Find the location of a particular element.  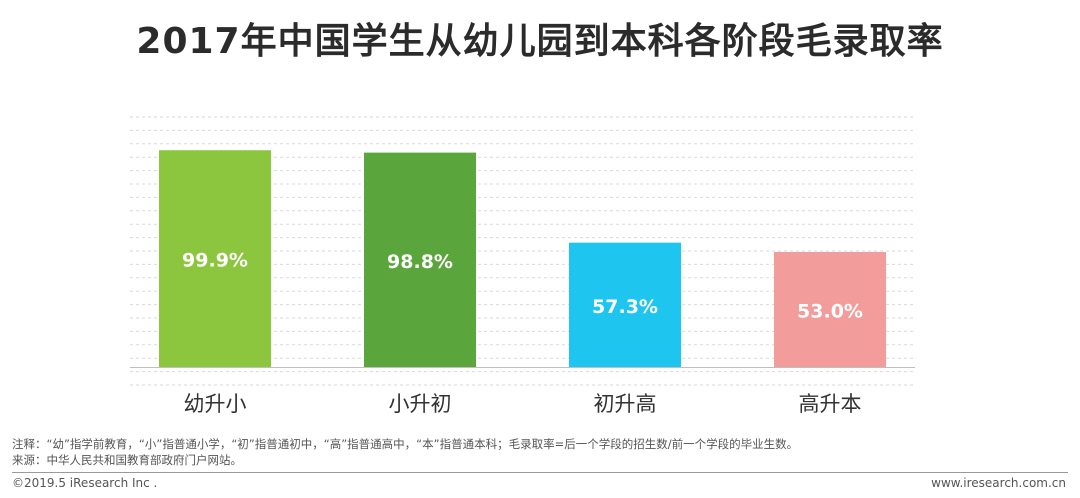

category-label: 幼升小 is located at coordinates (215, 404).